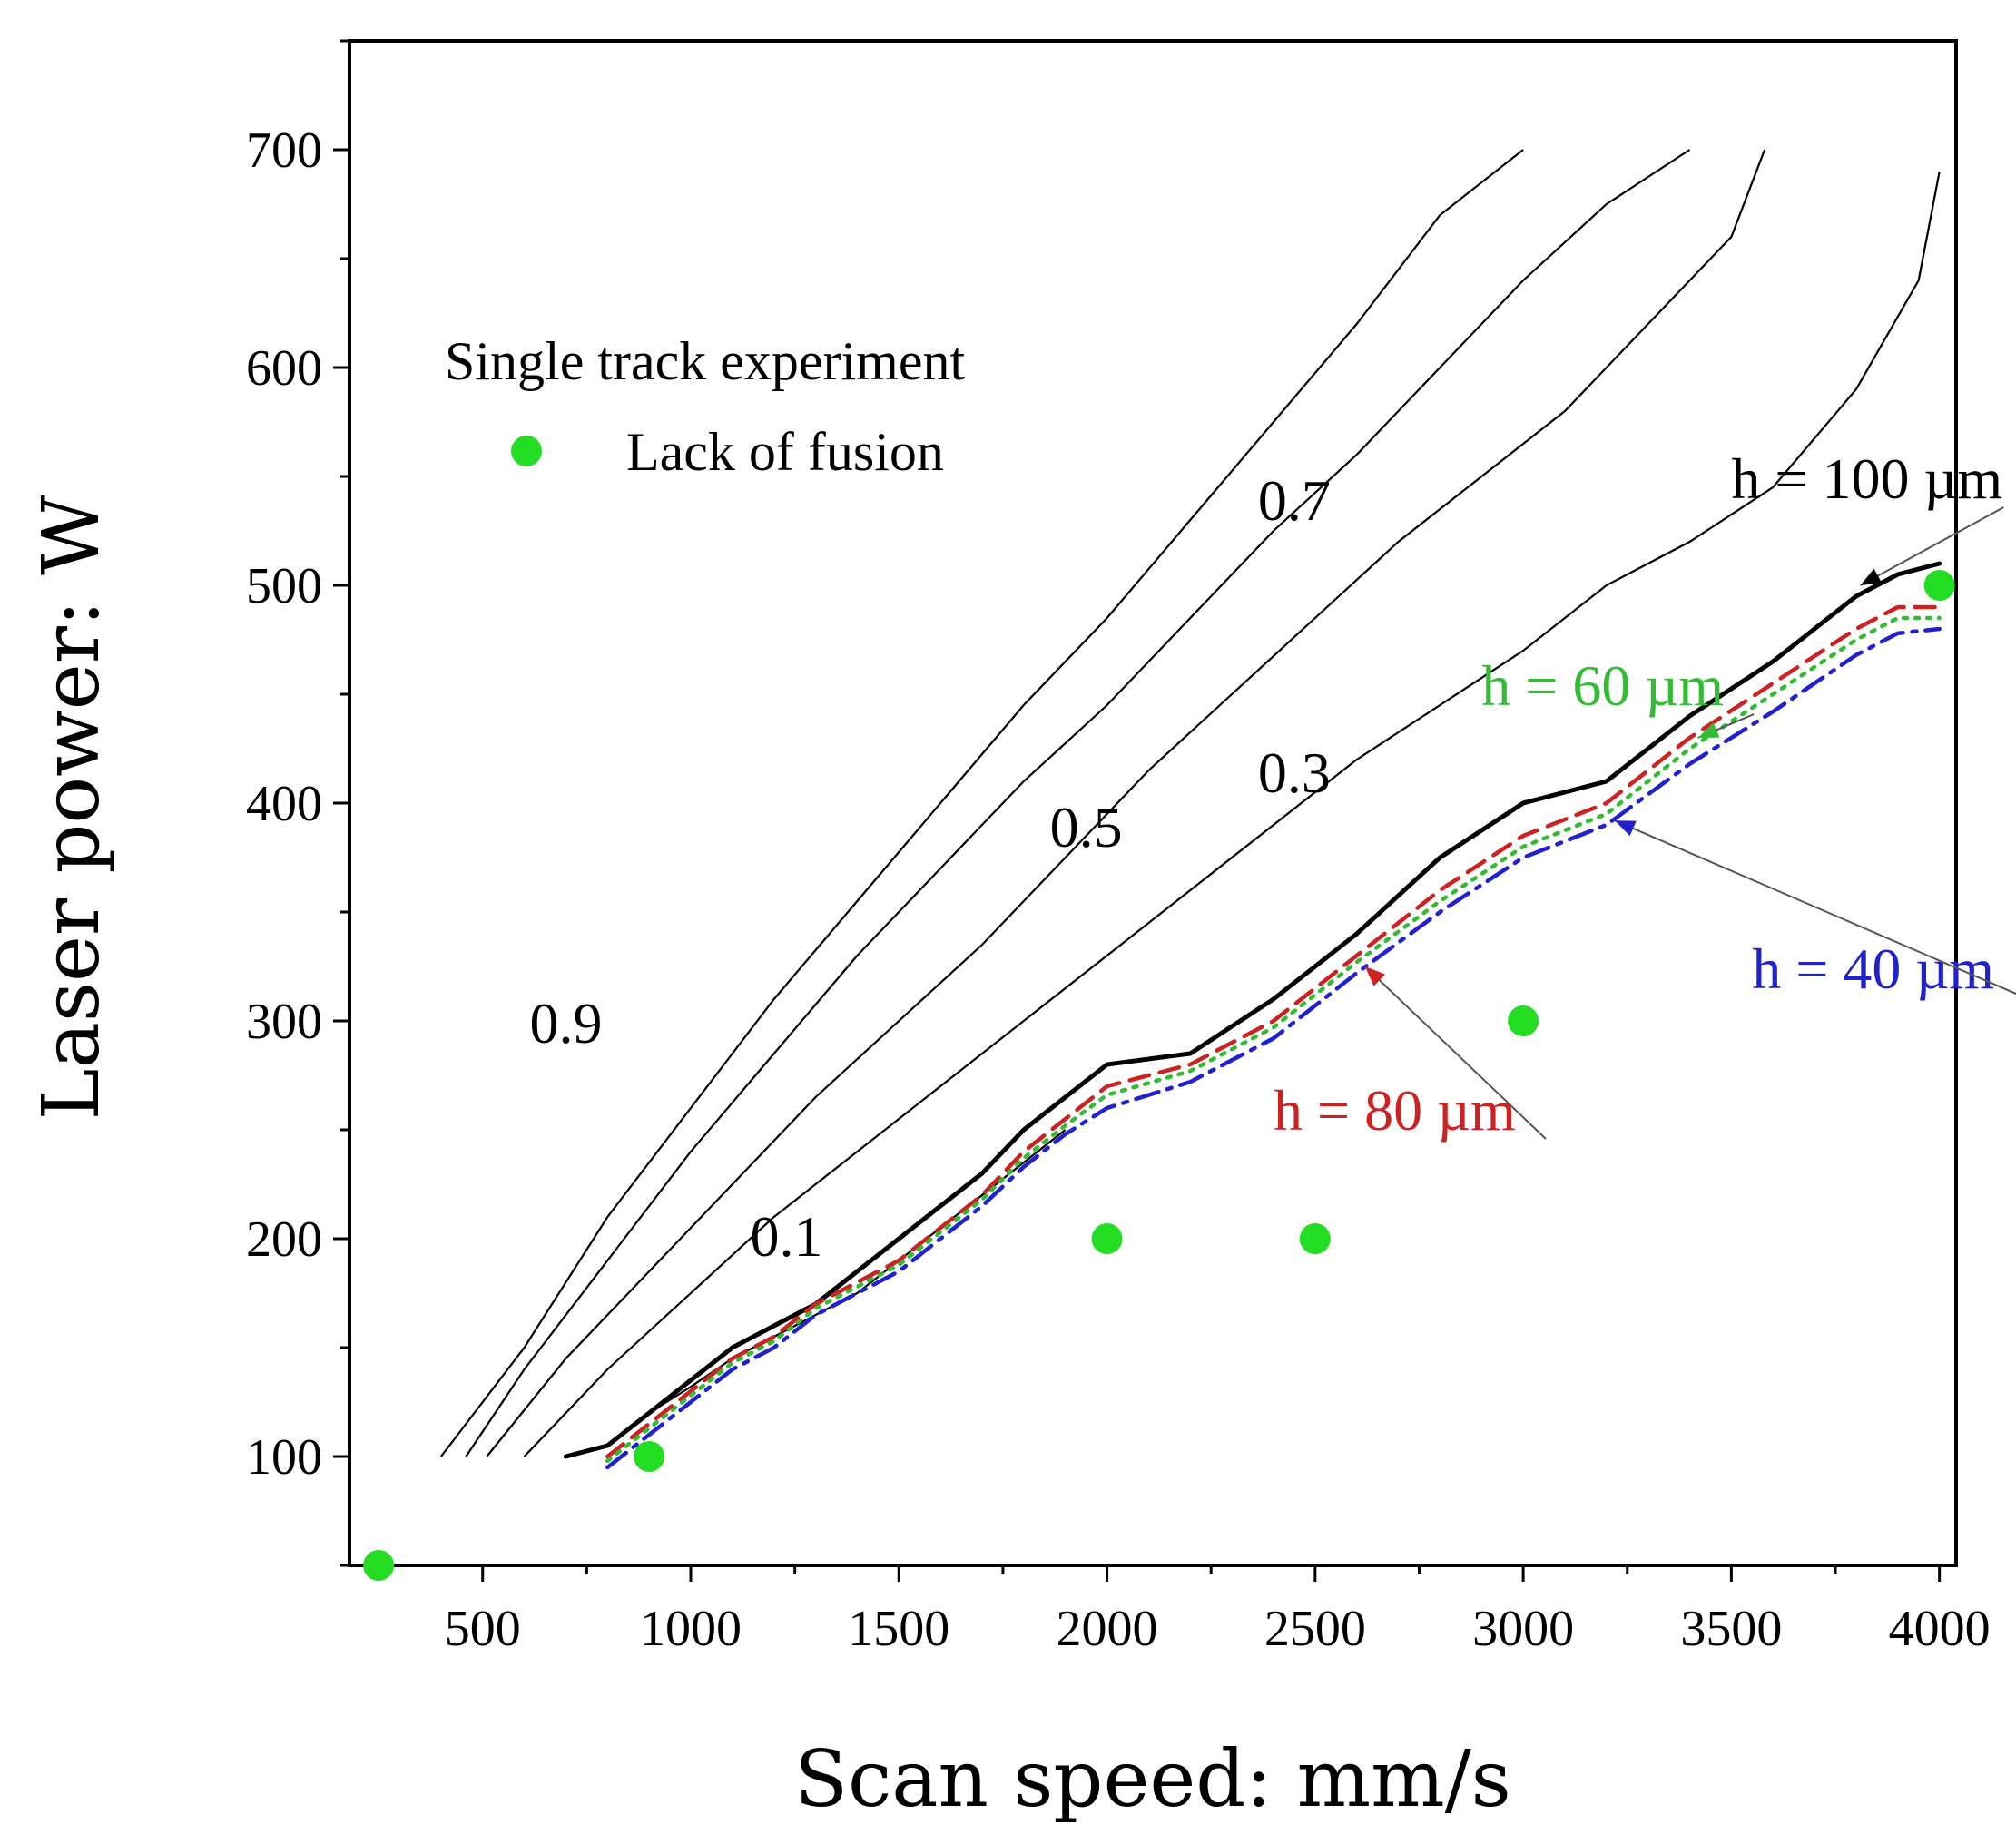 This screenshot has height=1844, width=2016. What do you see at coordinates (1086, 827) in the screenshot?
I see `contour-label-0.5: 0.5` at bounding box center [1086, 827].